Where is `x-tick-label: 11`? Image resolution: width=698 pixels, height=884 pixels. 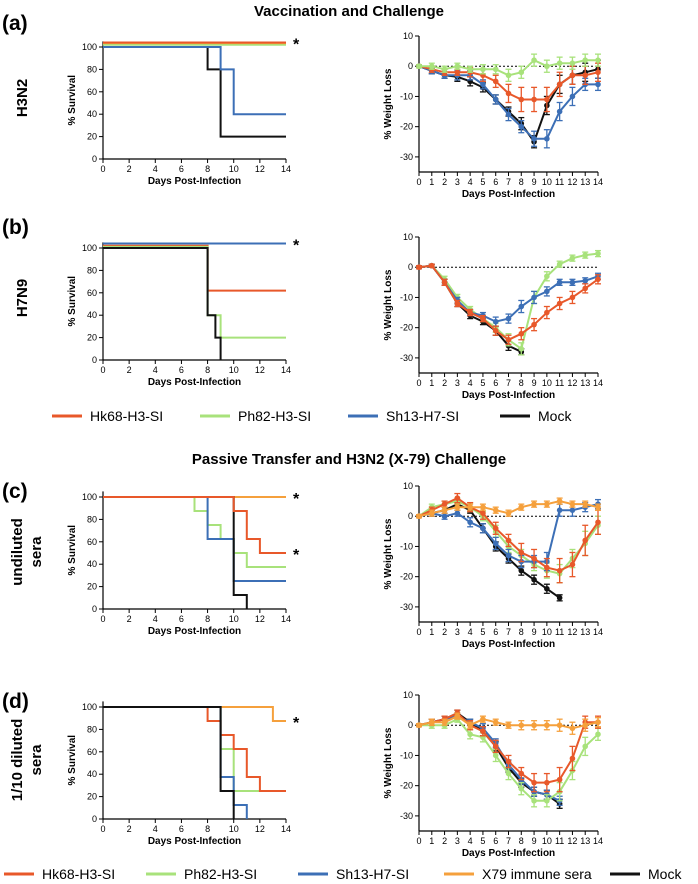 x-tick-label: 11 is located at coordinates (559, 632).